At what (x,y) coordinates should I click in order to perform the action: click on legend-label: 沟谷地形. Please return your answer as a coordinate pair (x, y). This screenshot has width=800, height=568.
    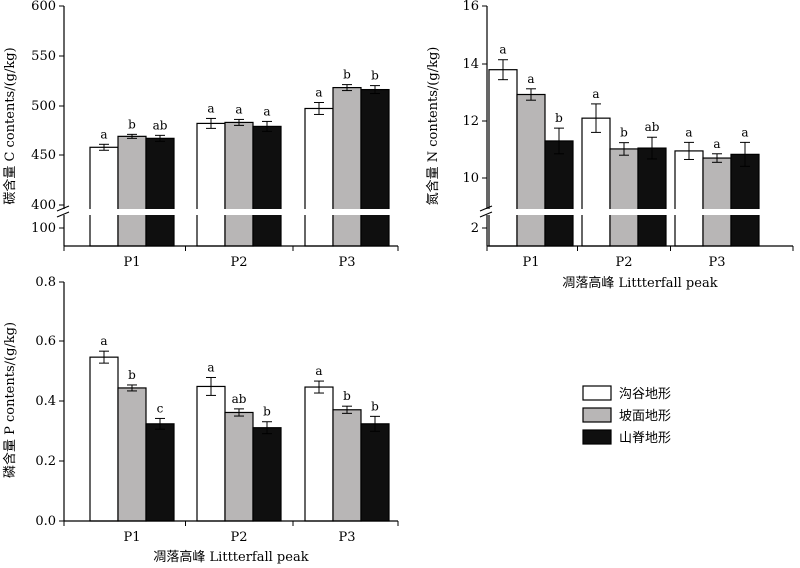
    Looking at the image, I should click on (645, 394).